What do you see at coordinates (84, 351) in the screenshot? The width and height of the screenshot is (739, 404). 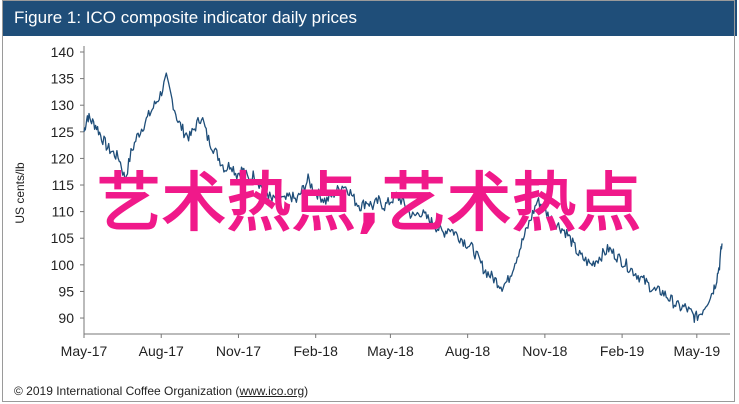 I see `x-tick-label: May-17` at bounding box center [84, 351].